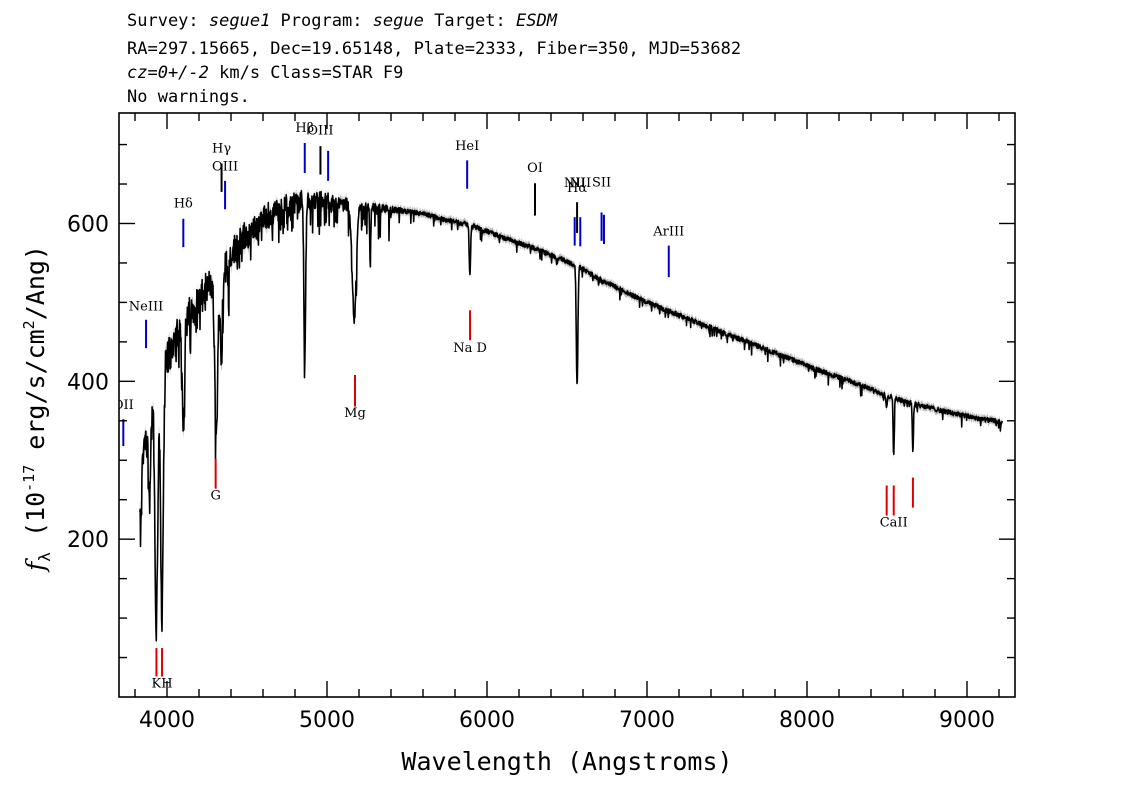  What do you see at coordinates (321, 21) in the screenshot?
I see `program-label: Program:` at bounding box center [321, 21].